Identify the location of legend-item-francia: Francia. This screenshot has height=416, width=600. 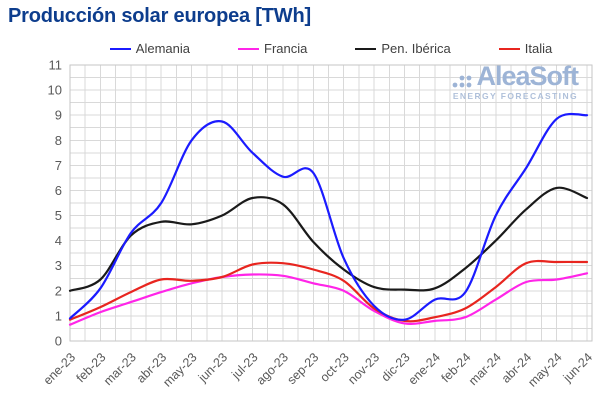
(272, 48).